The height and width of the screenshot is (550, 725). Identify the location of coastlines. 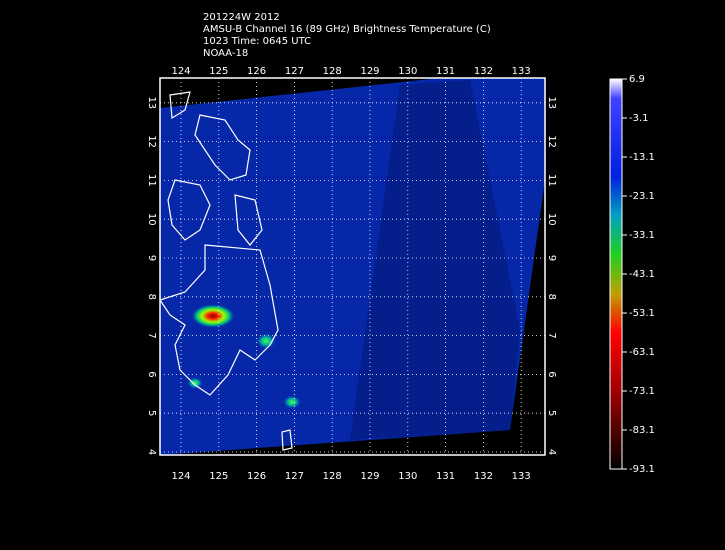
(226, 271).